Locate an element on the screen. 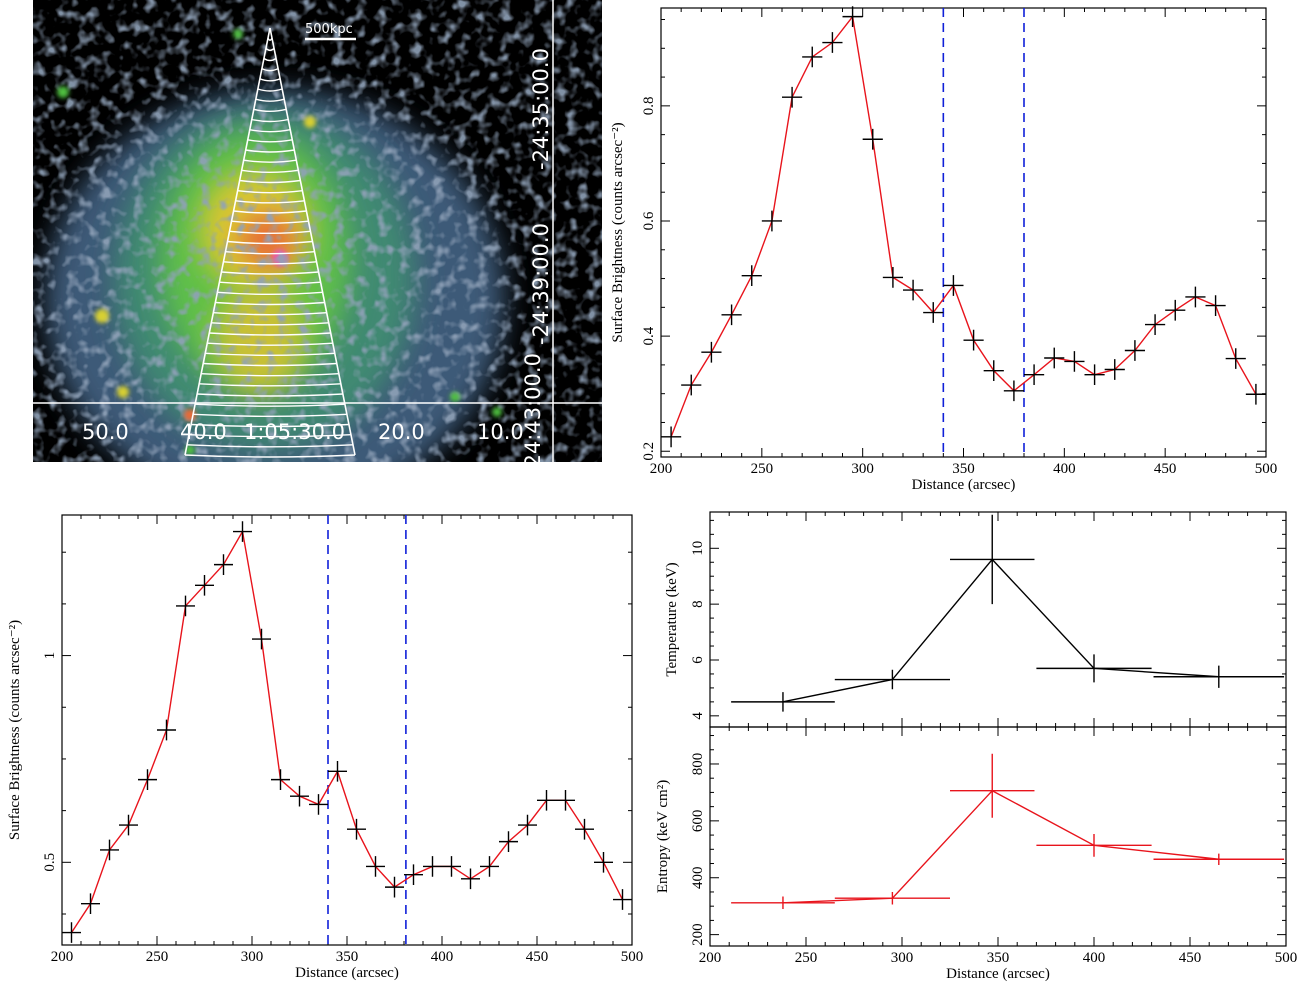 Image resolution: width=1313 pixels, height=988 pixels. y-tick-label: 0.2 is located at coordinates (649, 451).